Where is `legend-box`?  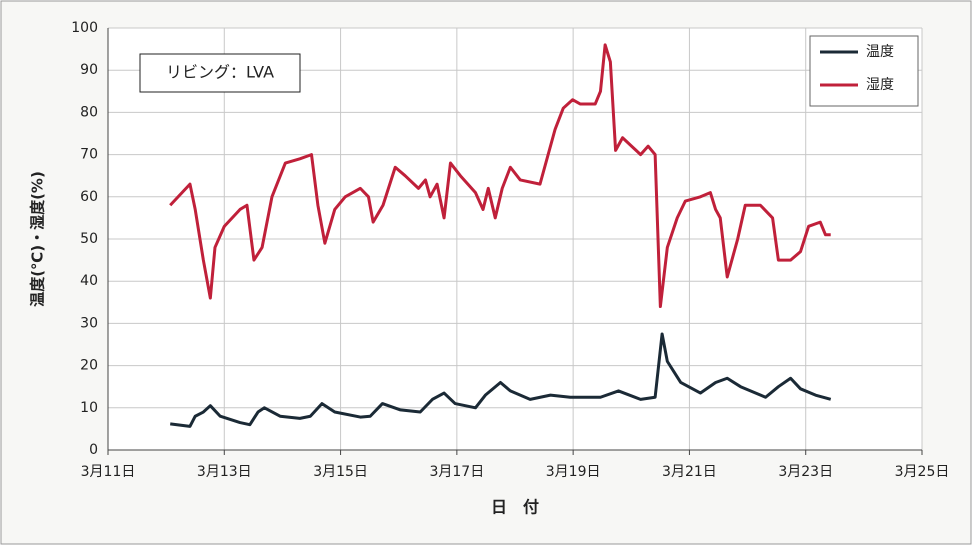 legend-box is located at coordinates (864, 71).